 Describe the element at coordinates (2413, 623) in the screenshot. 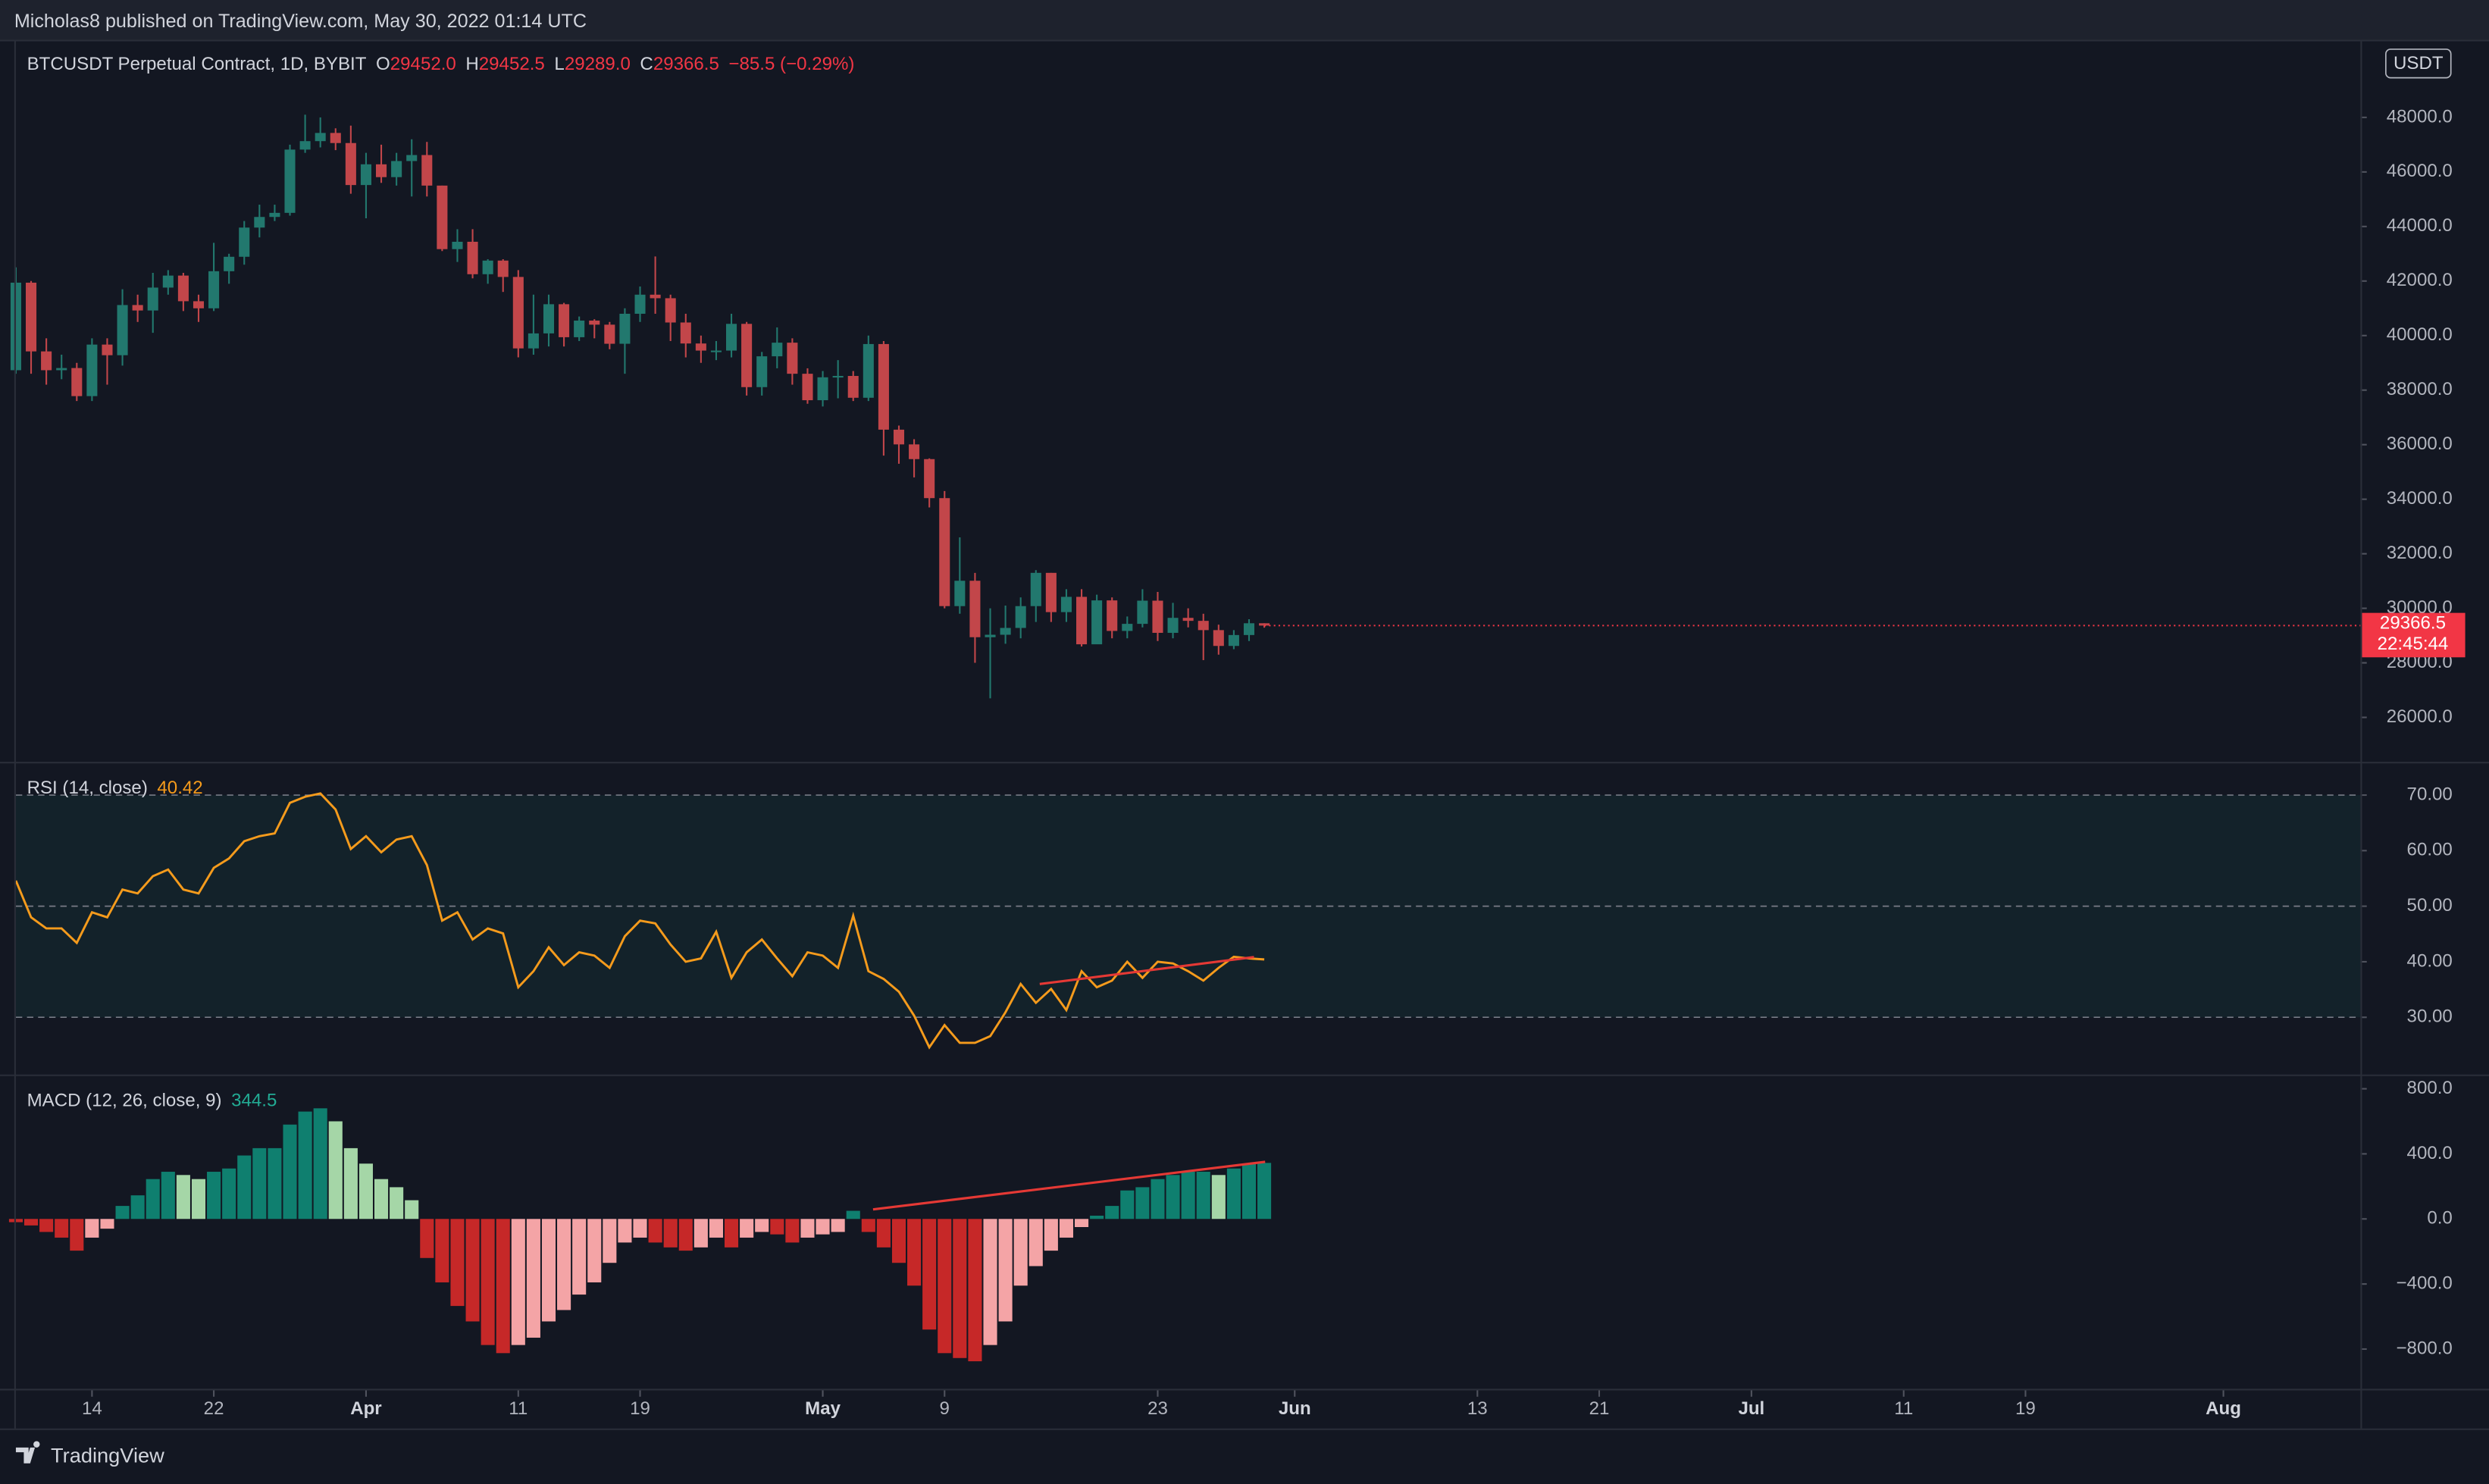

I see `last-price-label: 29366.5` at that location.